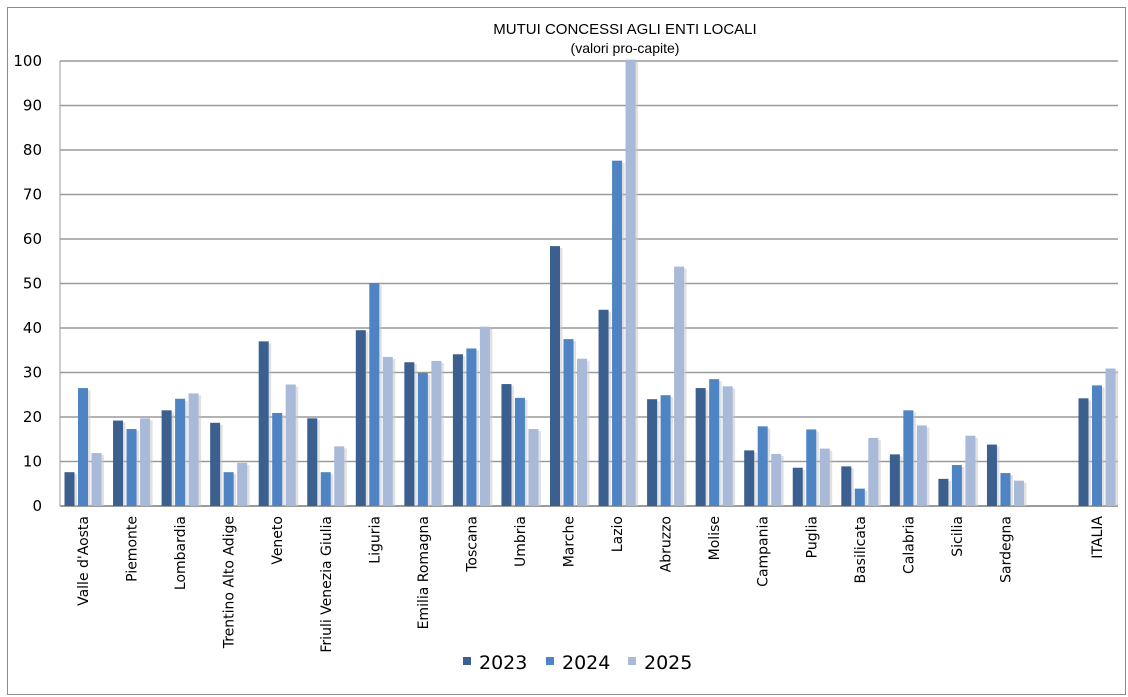 Image resolution: width=1128 pixels, height=697 pixels. I want to click on legend-label: 2023, so click(503, 663).